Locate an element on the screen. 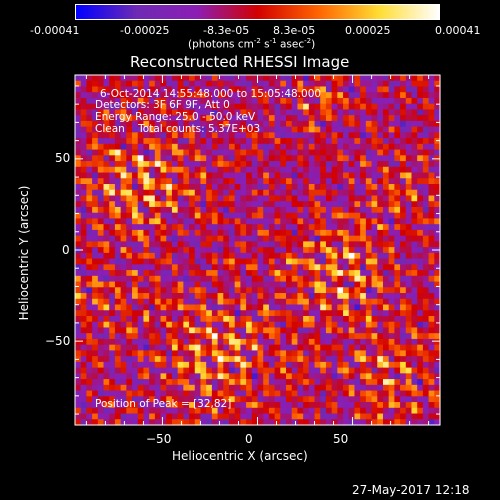 Image resolution: width=500 pixels, height=500 pixels. units-exp: -2 is located at coordinates (308, 41).